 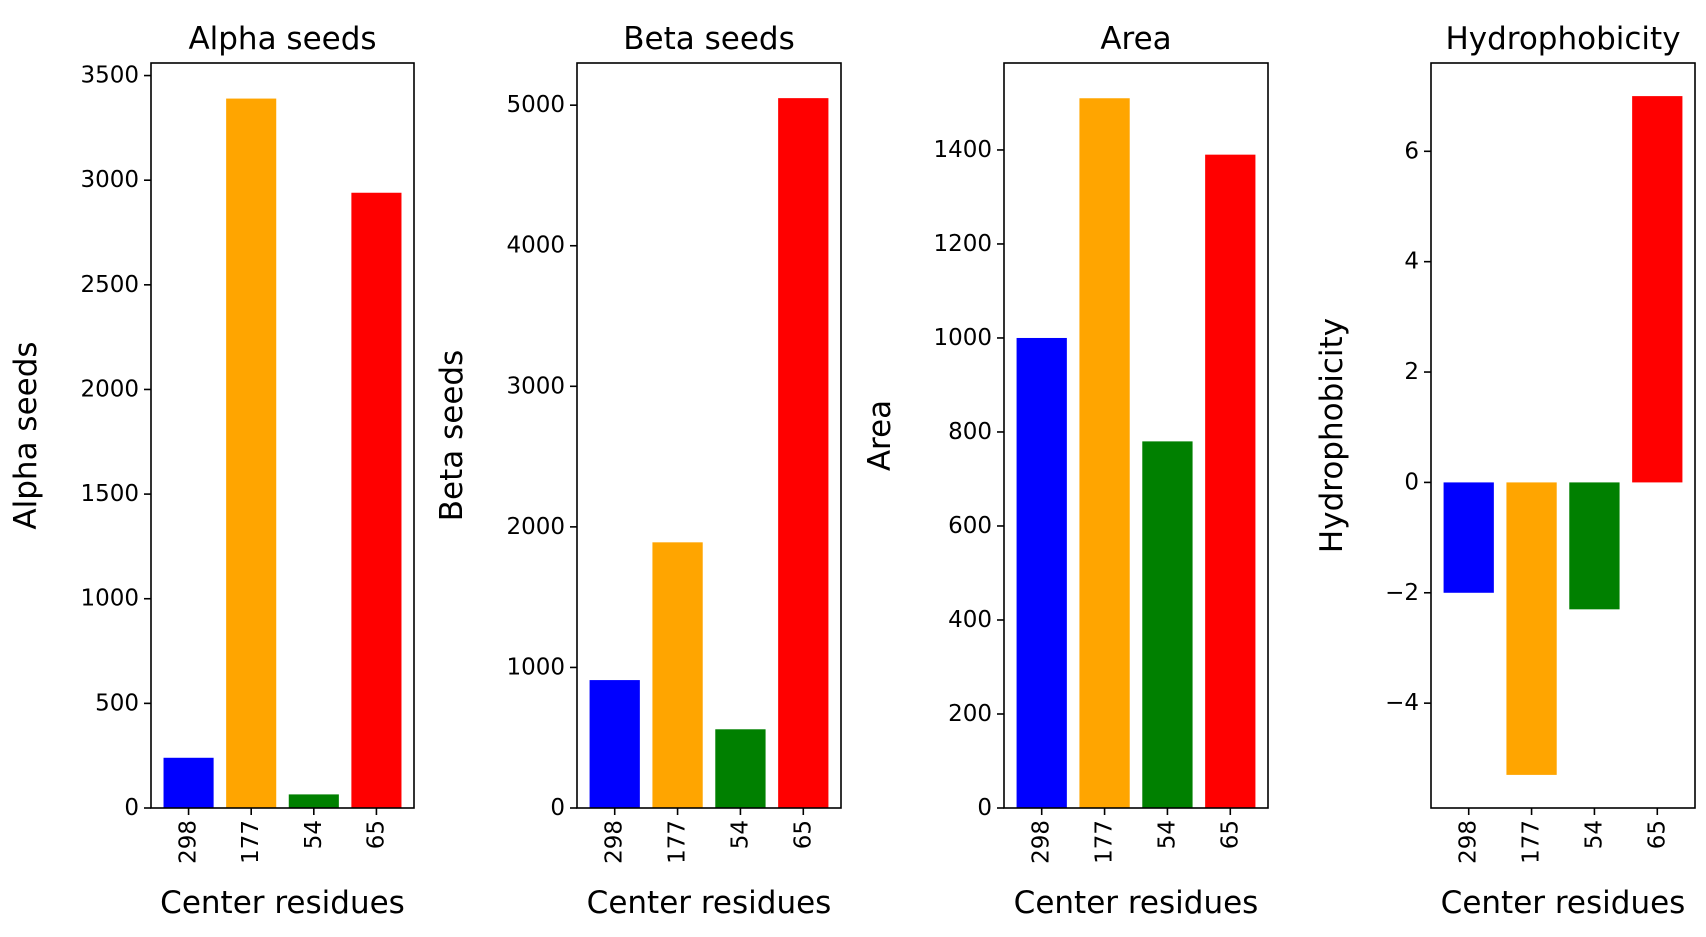 I want to click on y-tick-label: 4, so click(x=1411, y=262).